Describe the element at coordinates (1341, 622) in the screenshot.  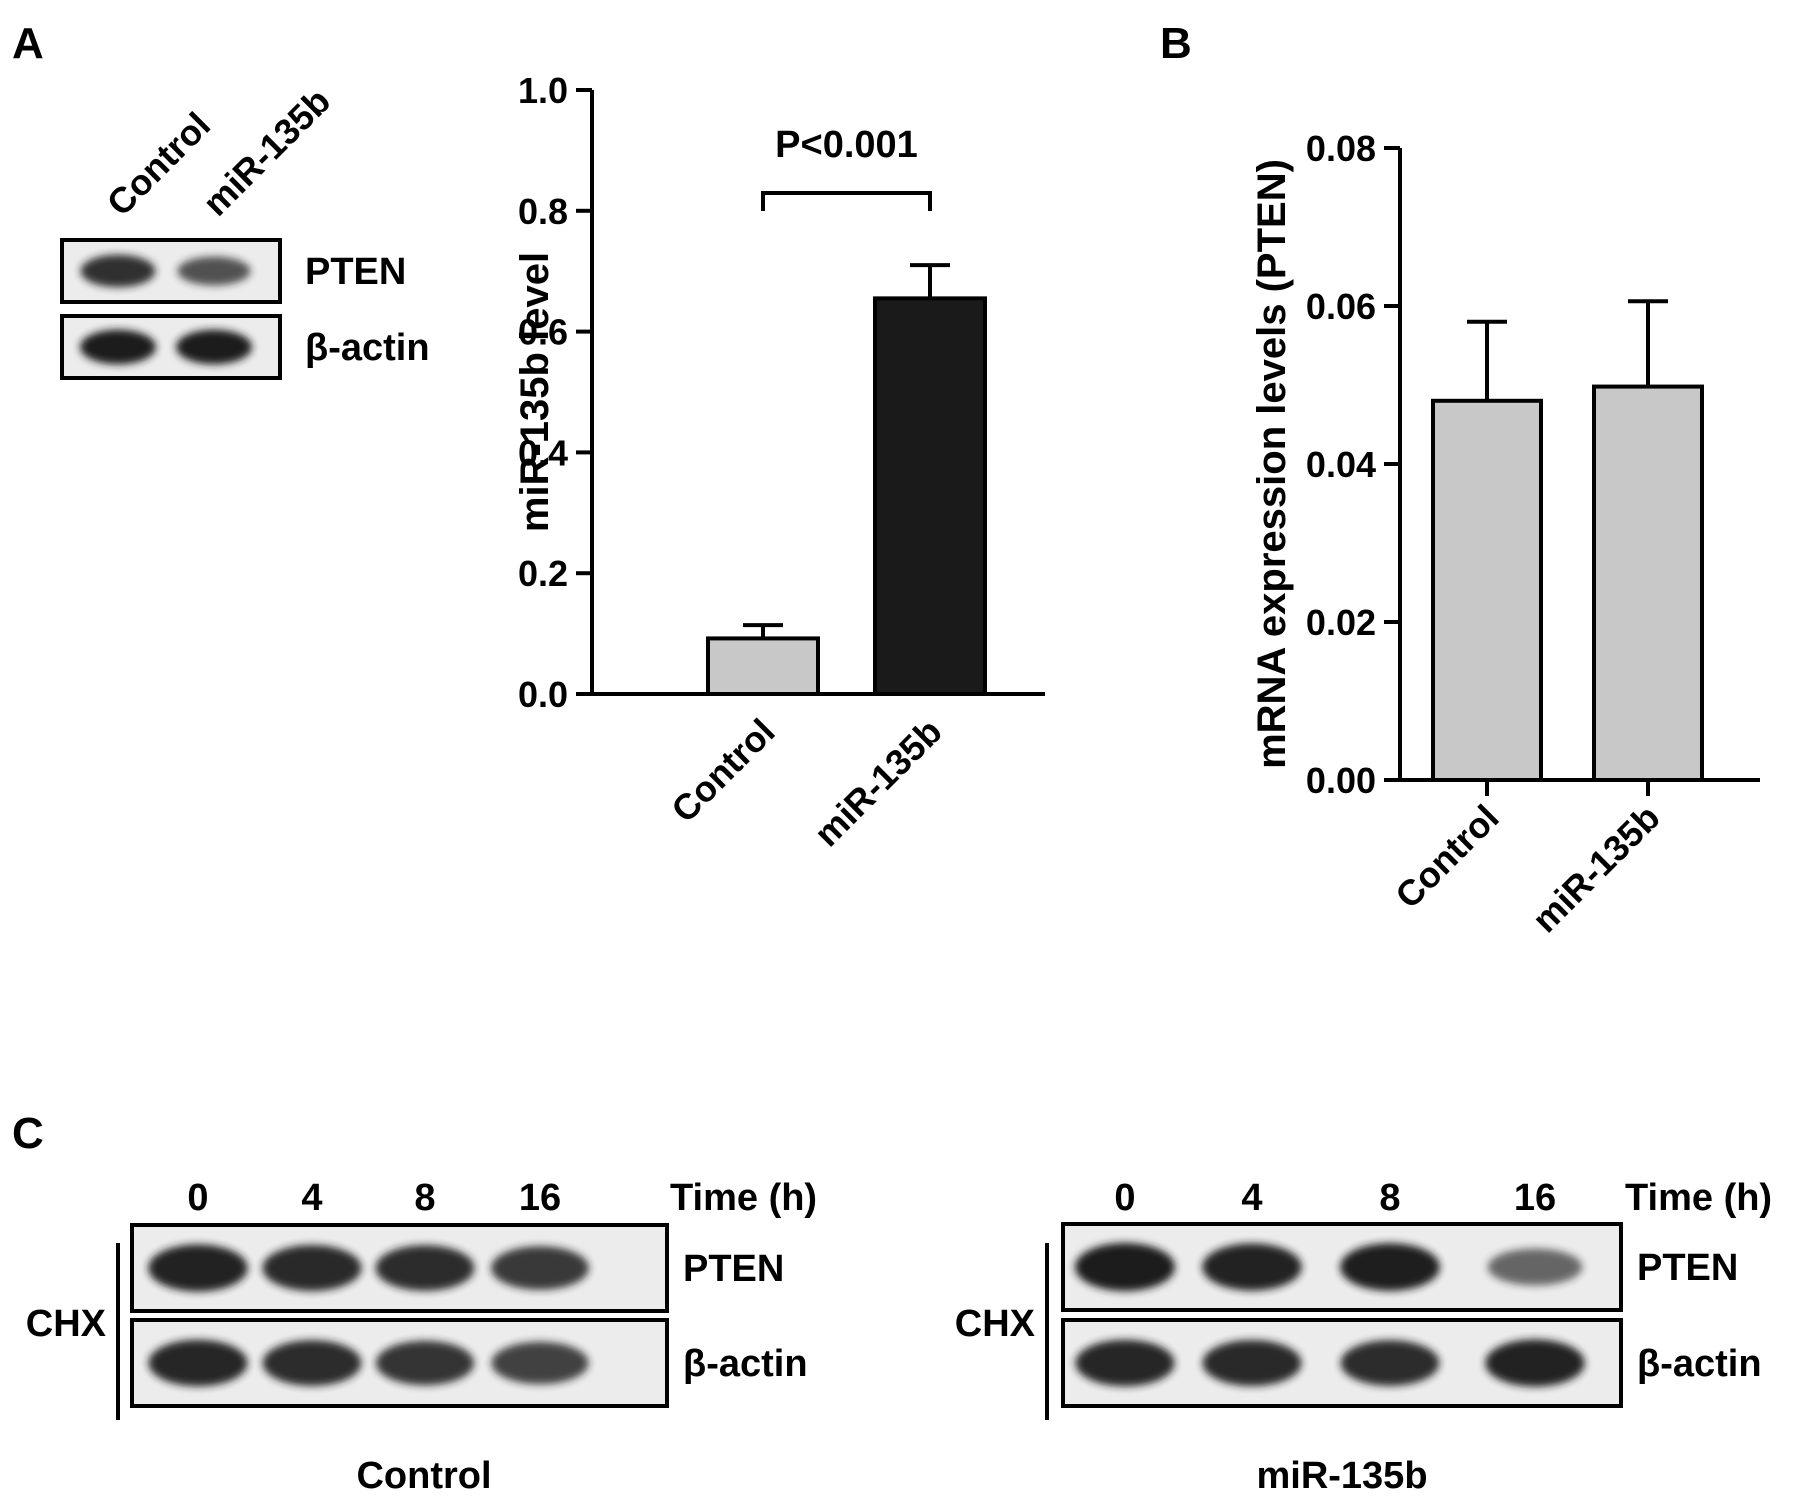
I see `y-tick-label: 0.02` at that location.